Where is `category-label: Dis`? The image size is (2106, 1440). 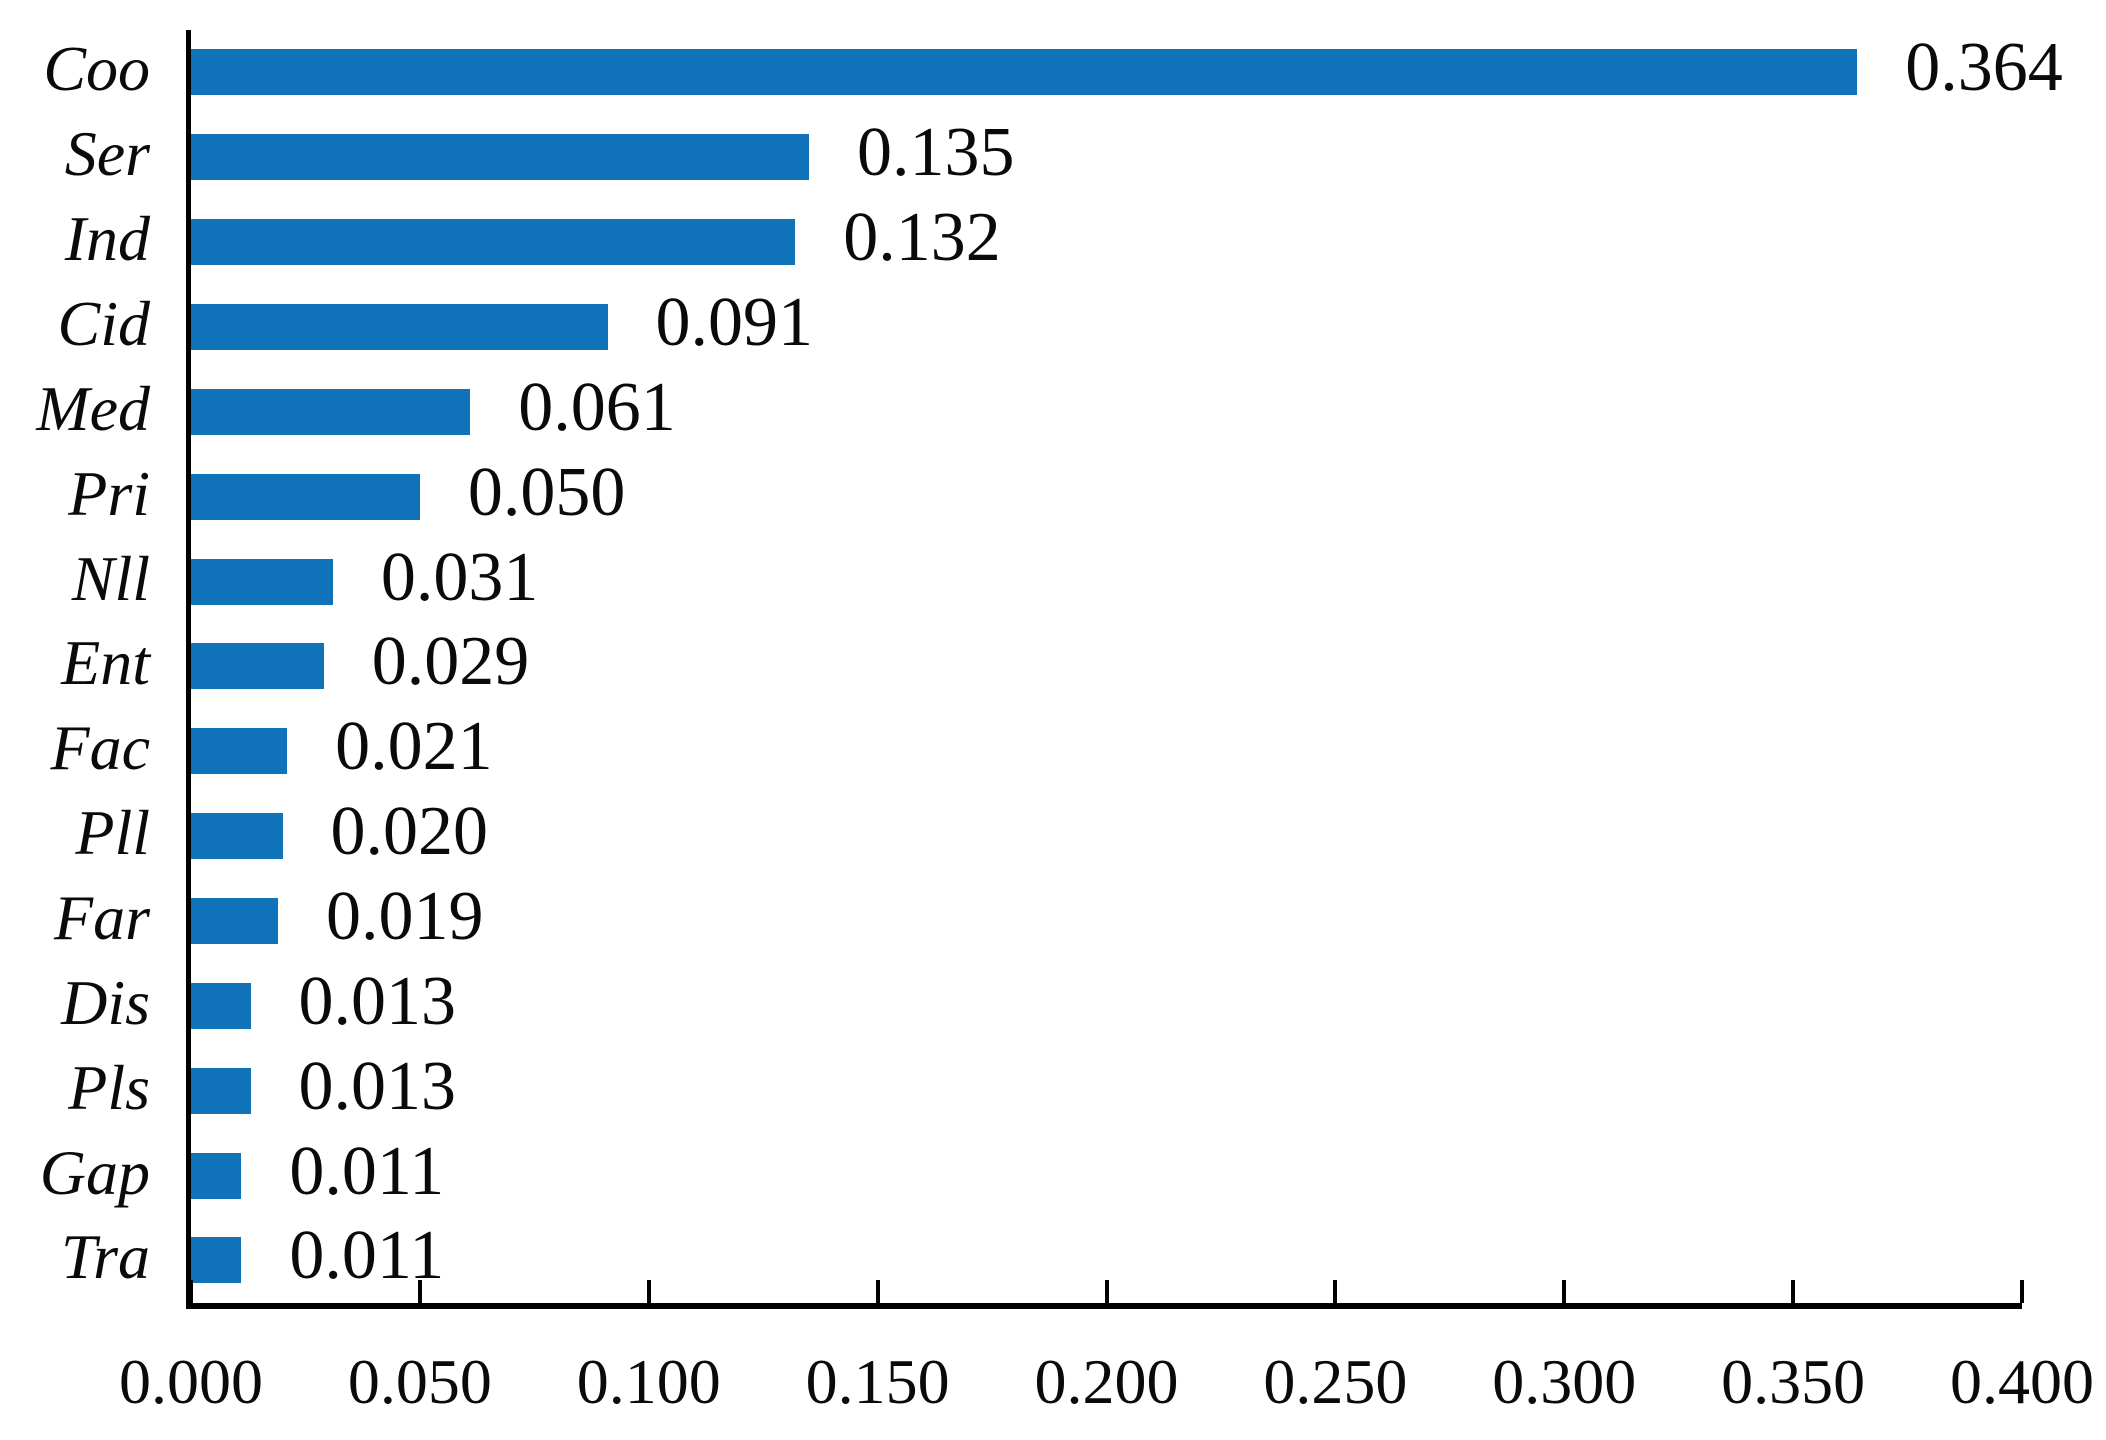
category-label: Dis is located at coordinates (105, 1002).